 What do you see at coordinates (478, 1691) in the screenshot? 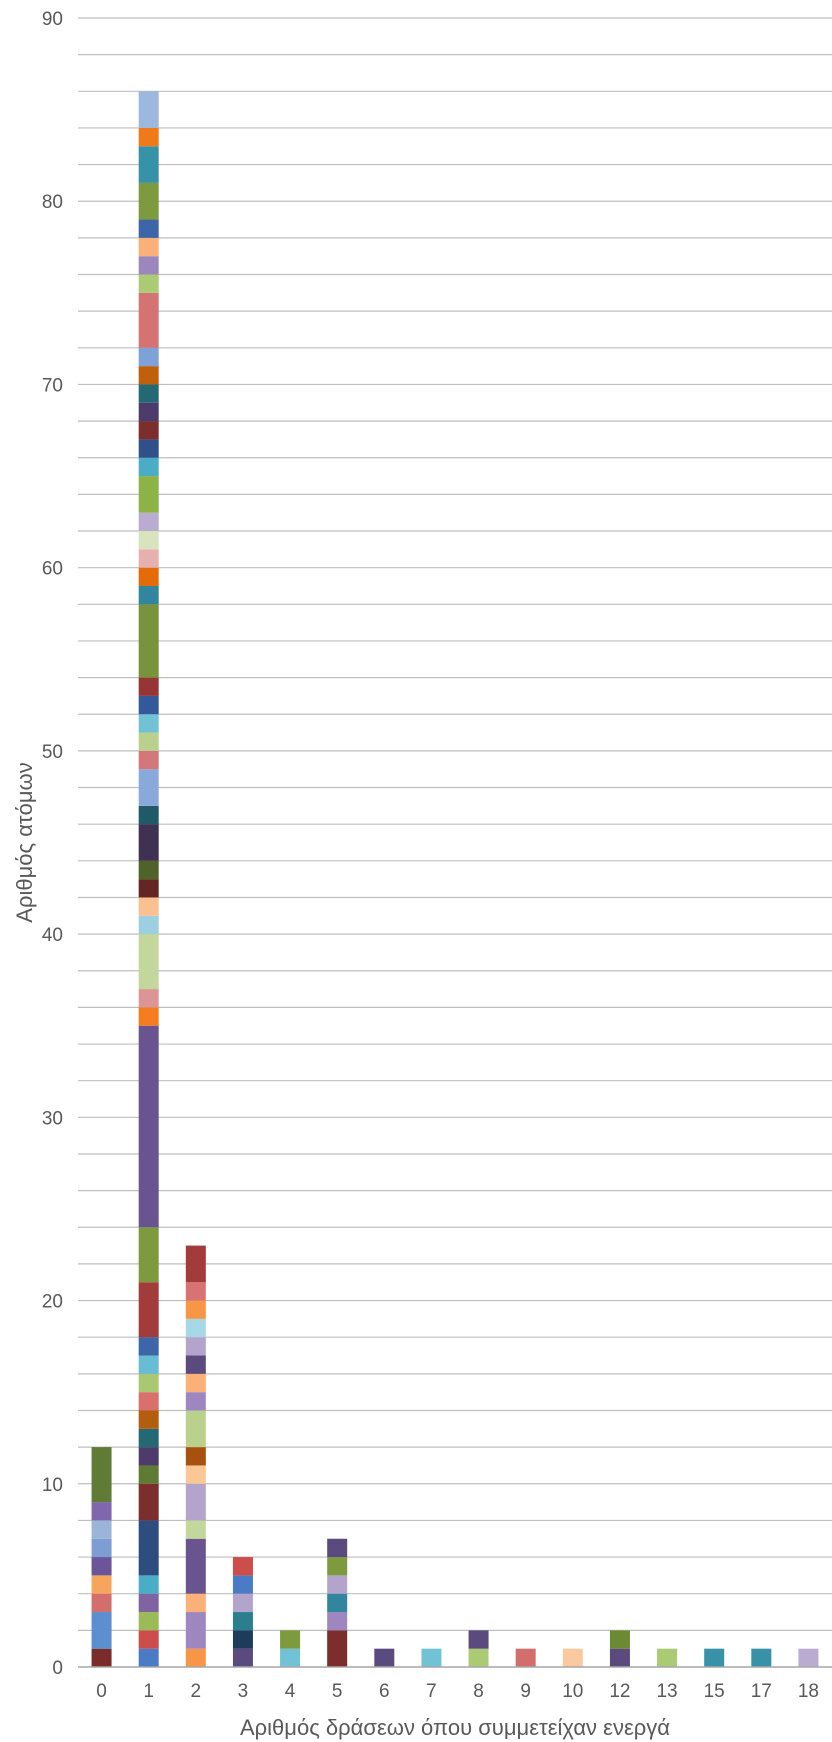
I see `x-tick-label-8: 8` at bounding box center [478, 1691].